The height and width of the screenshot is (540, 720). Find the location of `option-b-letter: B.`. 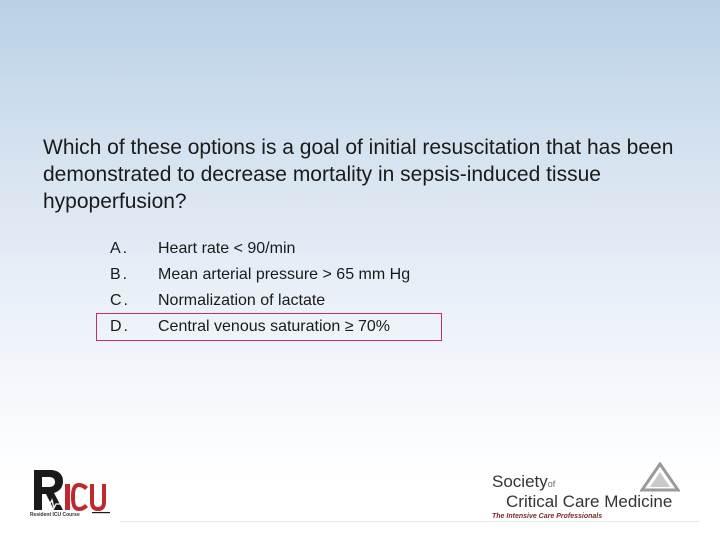

option-b-letter: B. is located at coordinates (120, 274).